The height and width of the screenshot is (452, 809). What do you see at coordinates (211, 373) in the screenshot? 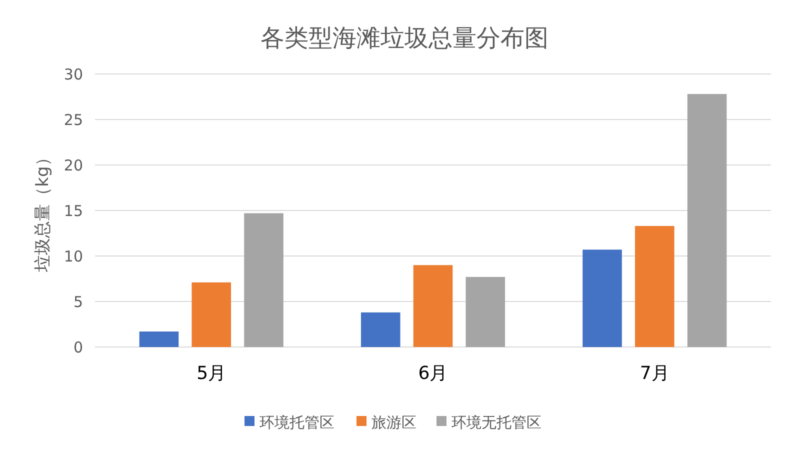
I see `x-tick-label: 5月` at bounding box center [211, 373].